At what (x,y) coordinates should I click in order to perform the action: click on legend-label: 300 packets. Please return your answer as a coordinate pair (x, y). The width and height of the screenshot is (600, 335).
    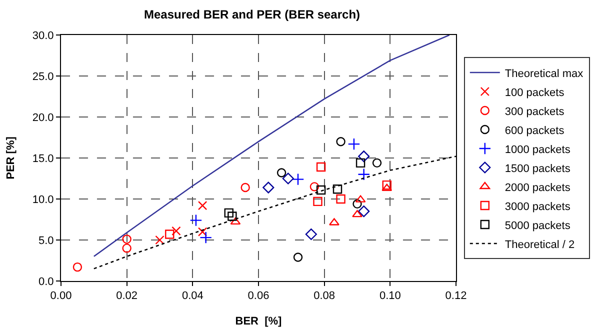
    Looking at the image, I should click on (534, 112).